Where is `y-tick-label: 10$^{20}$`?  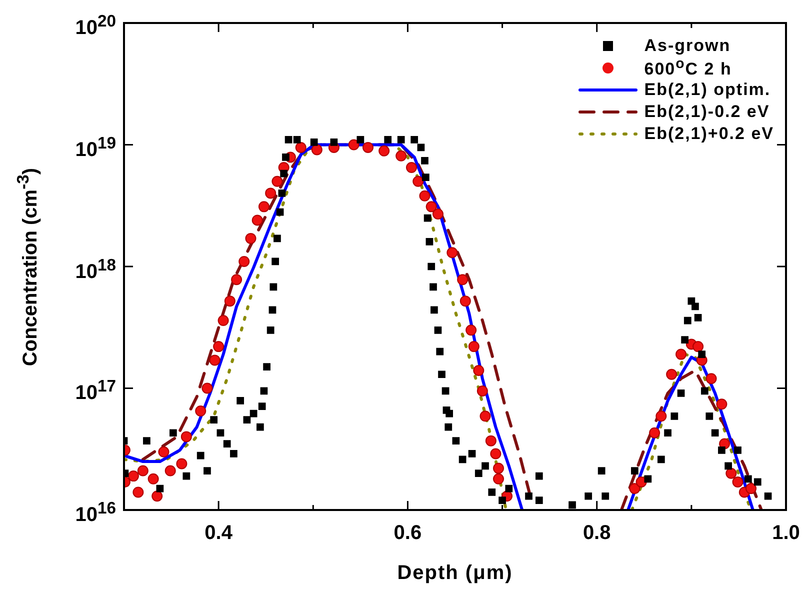 y-tick-label: 10$^{20}$ is located at coordinates (95, 26).